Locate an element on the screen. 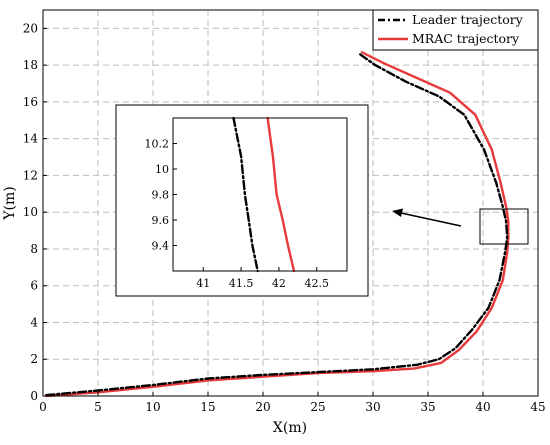 This screenshot has height=445, width=550. zoom-arrow is located at coordinates (427, 217).